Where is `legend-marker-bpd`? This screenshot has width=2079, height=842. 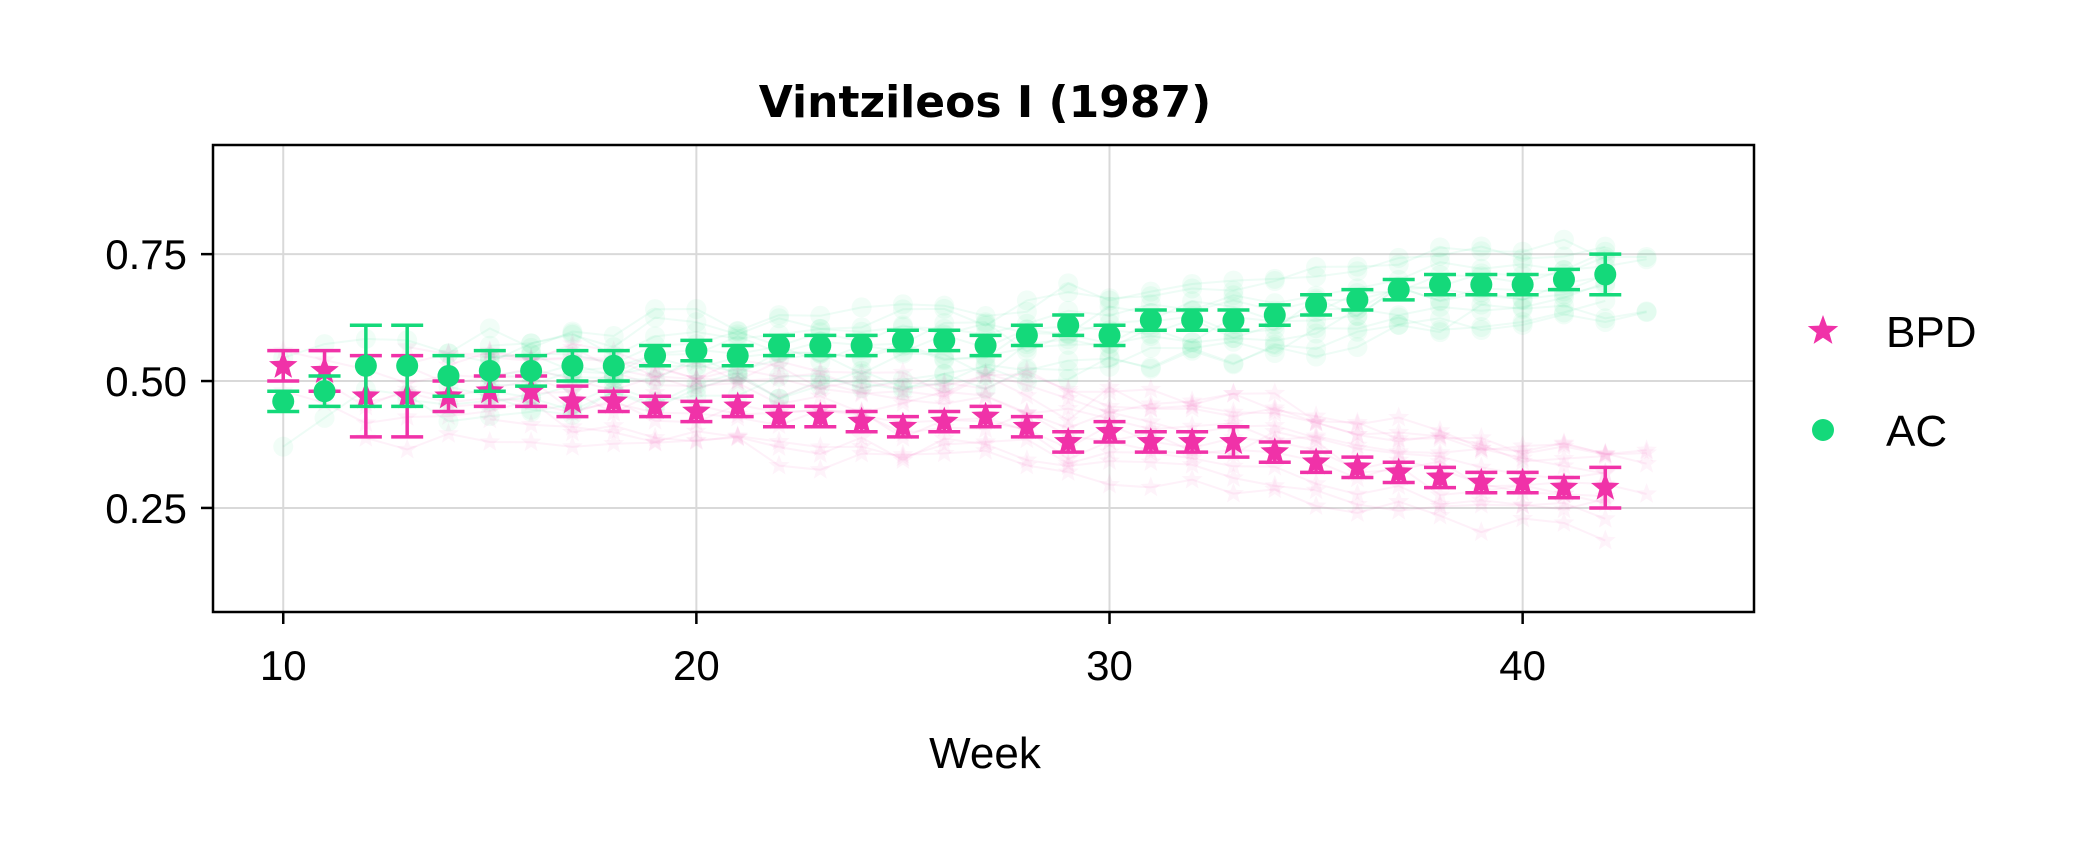 legend-marker-bpd is located at coordinates (1823, 329).